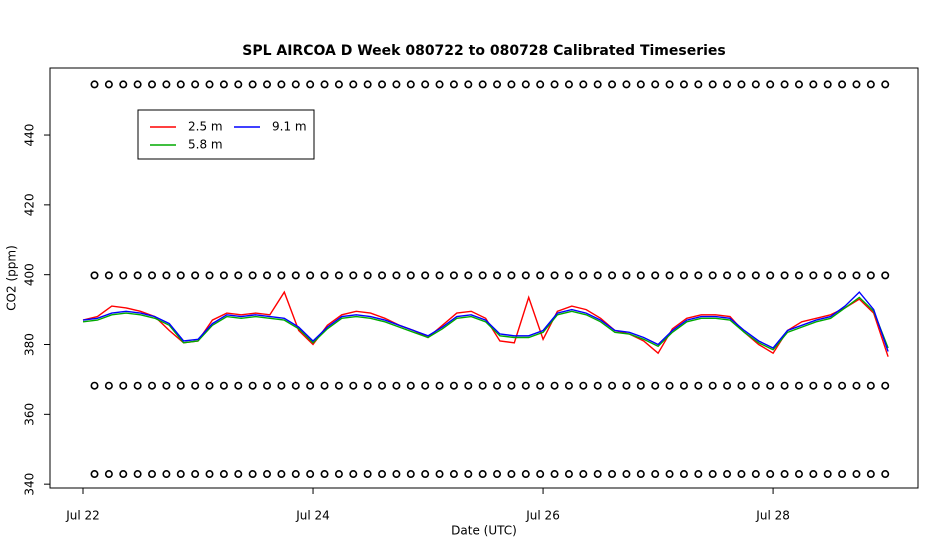 This screenshot has width=936, height=540. What do you see at coordinates (82, 516) in the screenshot?
I see `x-tick-label: Jul 22` at bounding box center [82, 516].